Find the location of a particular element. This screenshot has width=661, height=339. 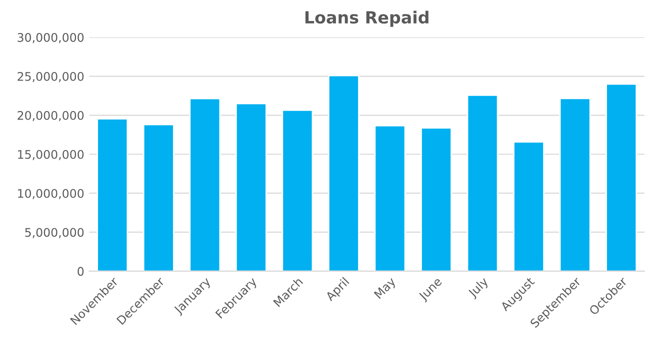

y-tick-label: 30,000,000 is located at coordinates (51, 38).